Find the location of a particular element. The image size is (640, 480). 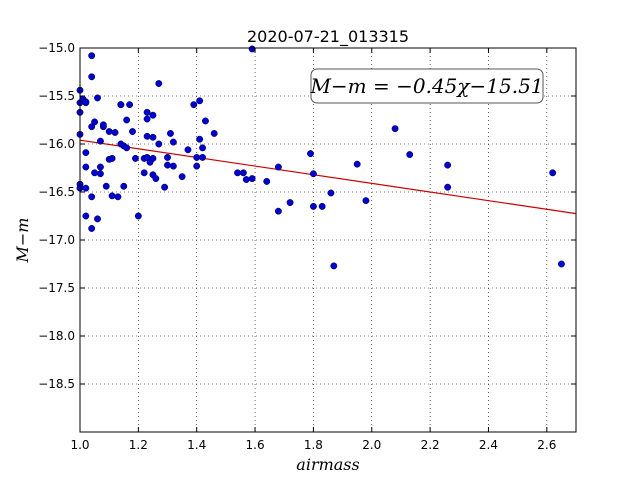

y-tick-label: −17.0 is located at coordinates (56, 240).